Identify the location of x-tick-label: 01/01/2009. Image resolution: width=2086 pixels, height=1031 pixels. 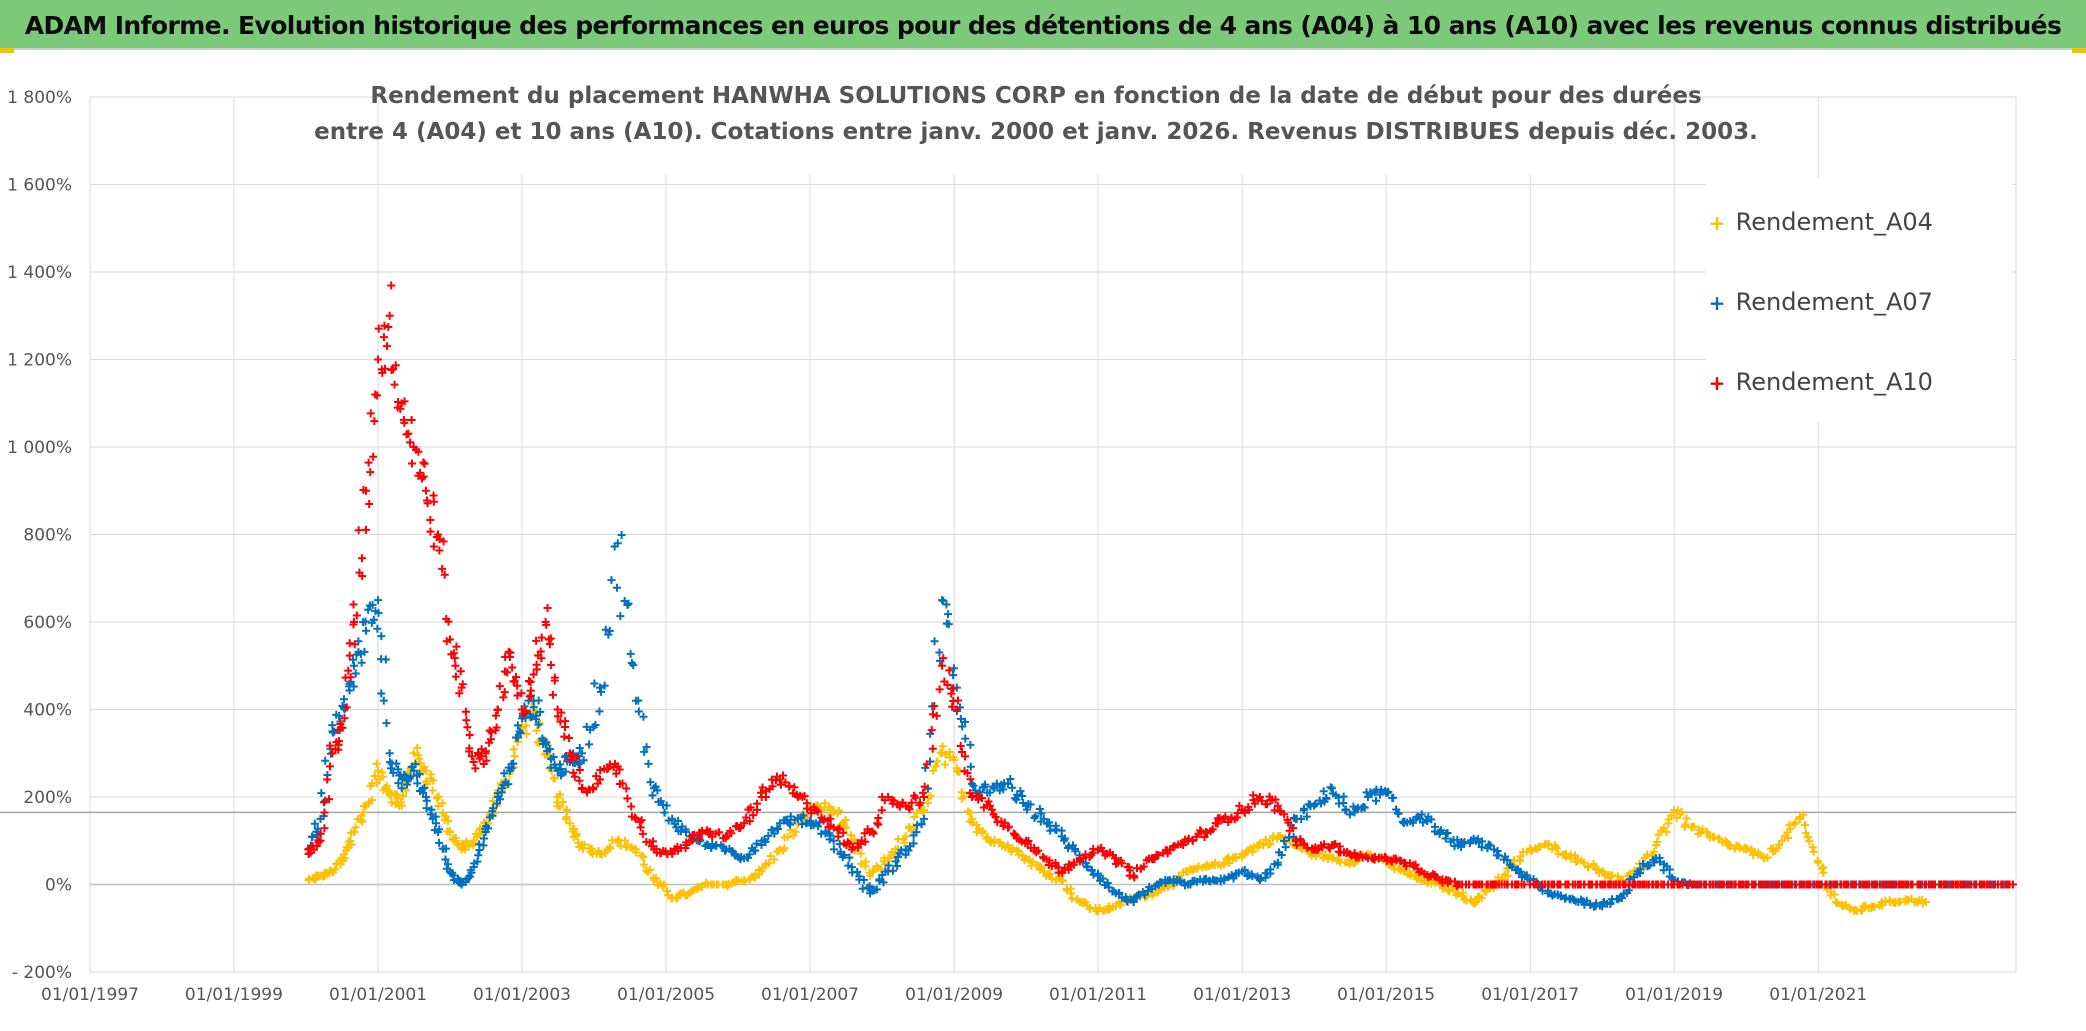
(954, 995).